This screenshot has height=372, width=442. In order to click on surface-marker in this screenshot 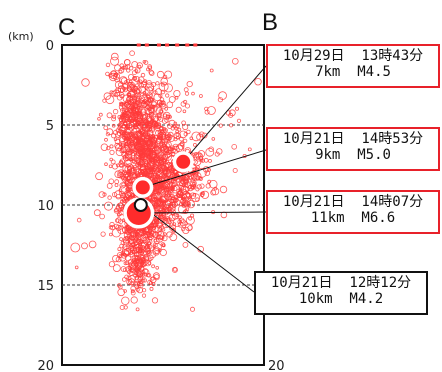, I will do `click(138, 45)`.